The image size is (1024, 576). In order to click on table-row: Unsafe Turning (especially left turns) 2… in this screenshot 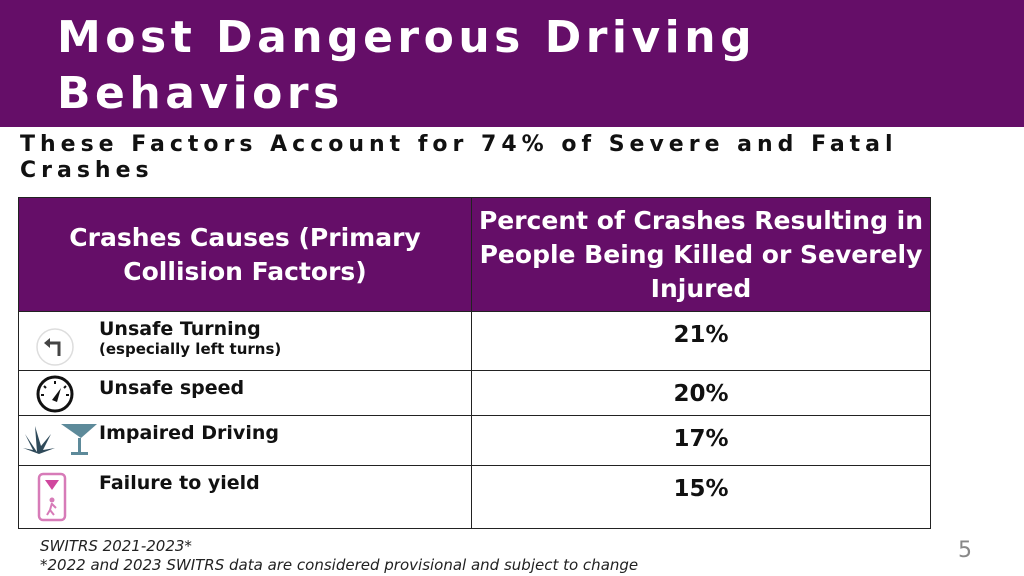, I will do `click(474, 341)`.